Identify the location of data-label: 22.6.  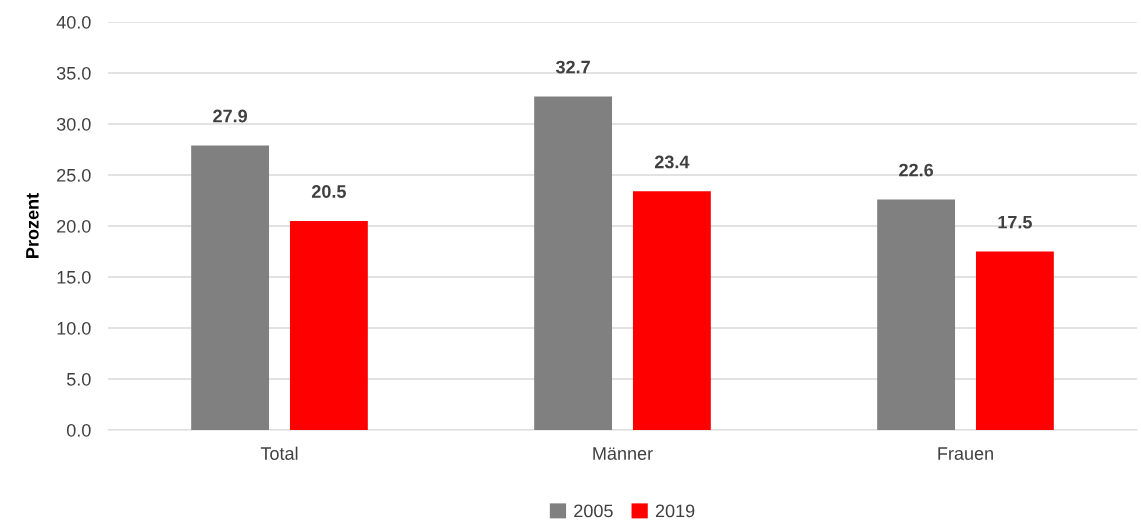
(916, 170).